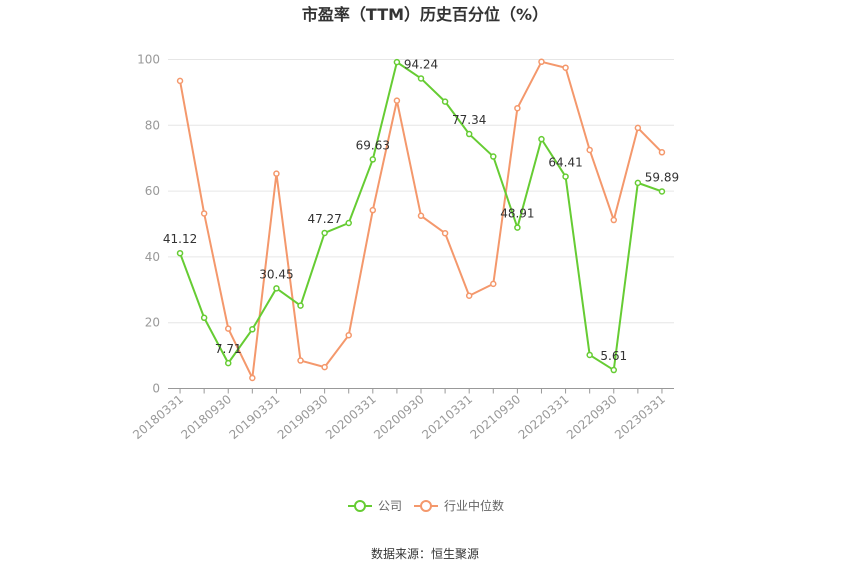 This screenshot has width=850, height=575. I want to click on data-label: 41.12, so click(180, 239).